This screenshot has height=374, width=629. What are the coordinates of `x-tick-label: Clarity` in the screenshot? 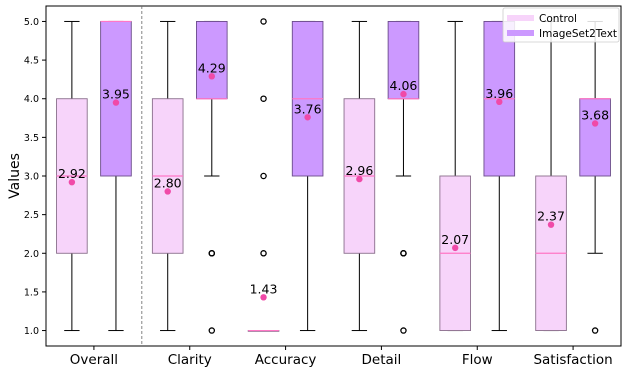 It's located at (190, 360).